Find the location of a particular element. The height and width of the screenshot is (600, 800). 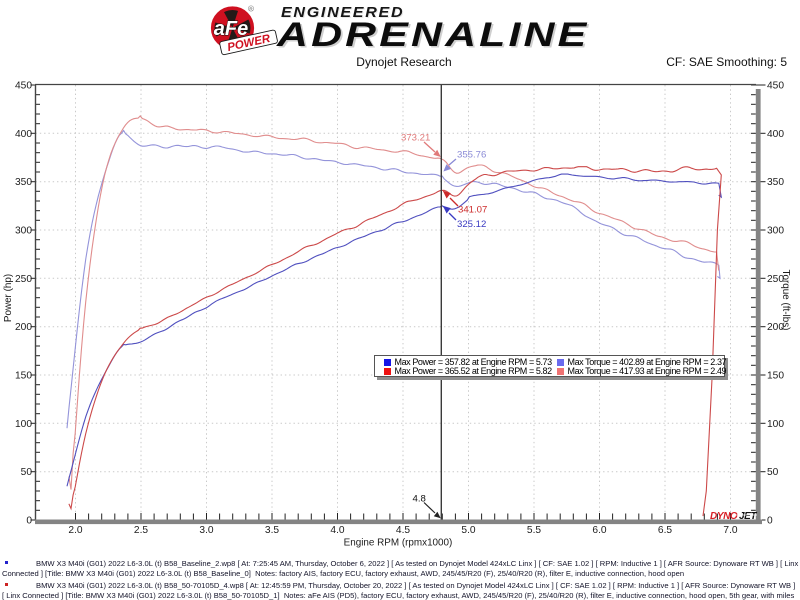

svg-text: 2.5 is located at coordinates (141, 530).